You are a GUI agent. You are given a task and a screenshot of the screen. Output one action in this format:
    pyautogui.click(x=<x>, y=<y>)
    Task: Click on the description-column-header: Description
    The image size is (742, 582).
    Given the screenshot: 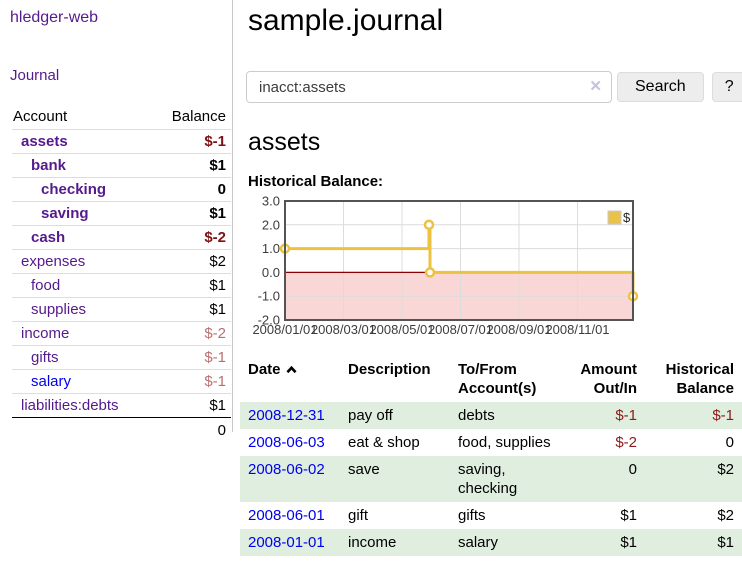 What is the action you would take?
    pyautogui.click(x=389, y=369)
    